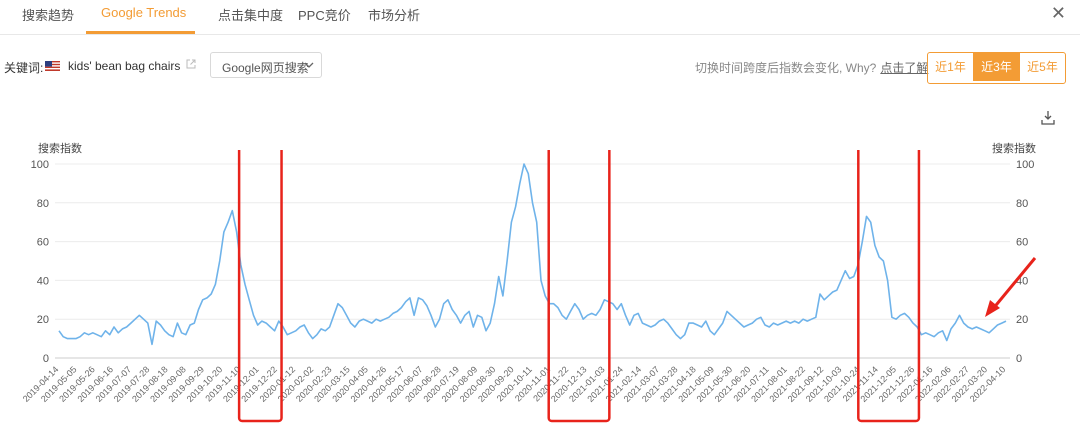 The image size is (1080, 428). What do you see at coordinates (43, 281) in the screenshot?
I see `y-tick-label-left: 40` at bounding box center [43, 281].